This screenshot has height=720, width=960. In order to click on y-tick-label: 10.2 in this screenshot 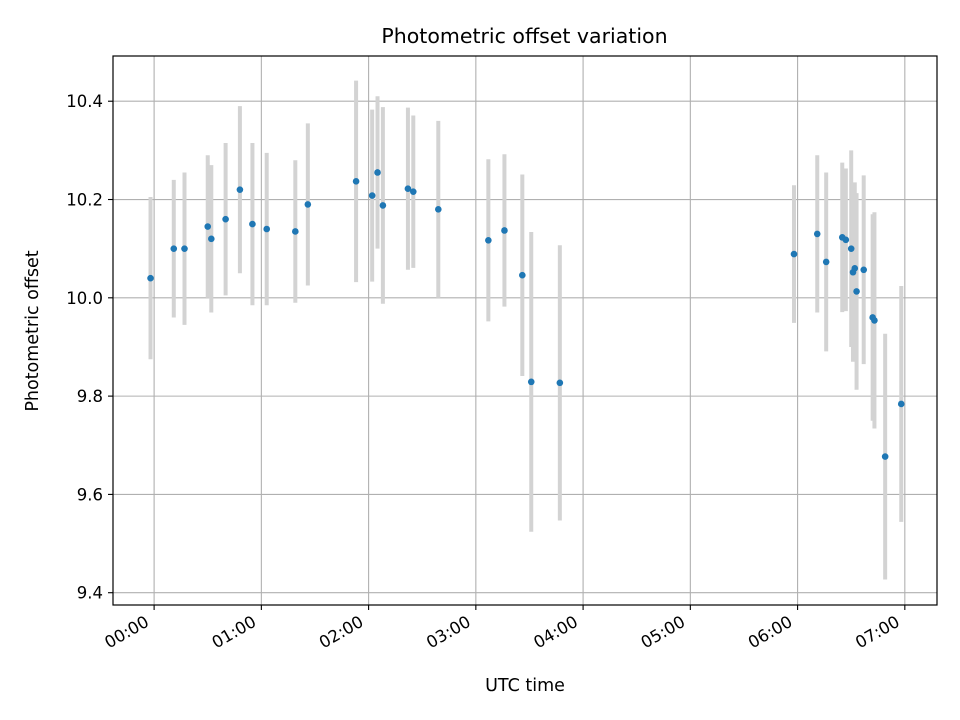, I will do `click(84, 200)`.